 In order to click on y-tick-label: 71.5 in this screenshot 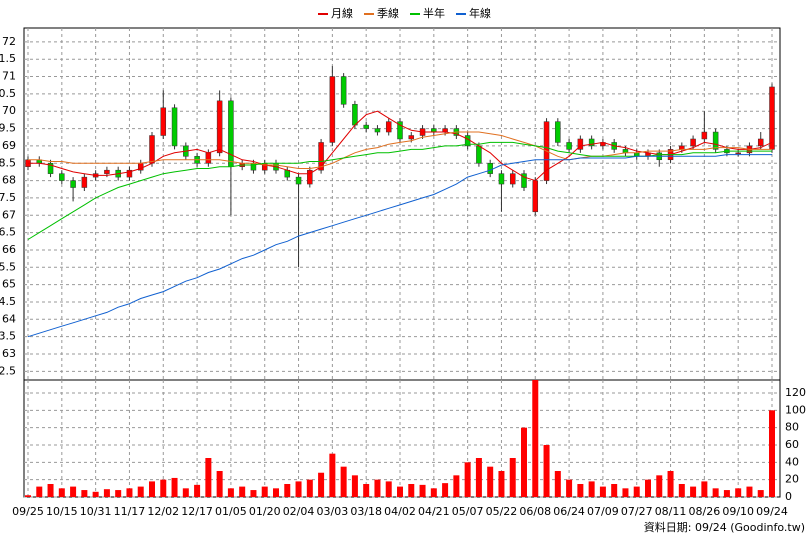, I will do `click(8, 58)`.